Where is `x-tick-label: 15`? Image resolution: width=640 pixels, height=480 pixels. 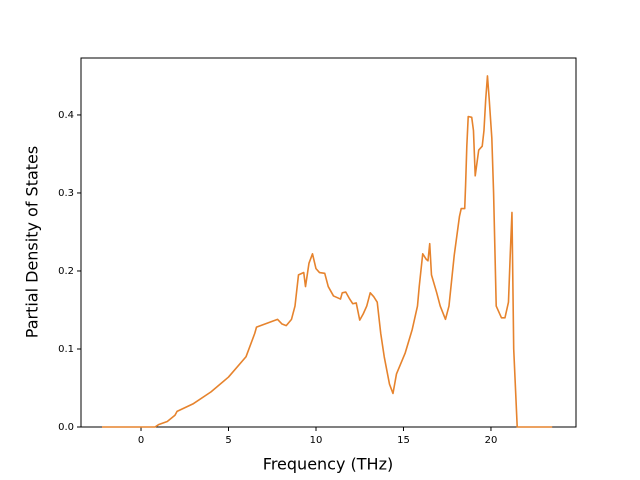 x-tick-label: 15 is located at coordinates (403, 440).